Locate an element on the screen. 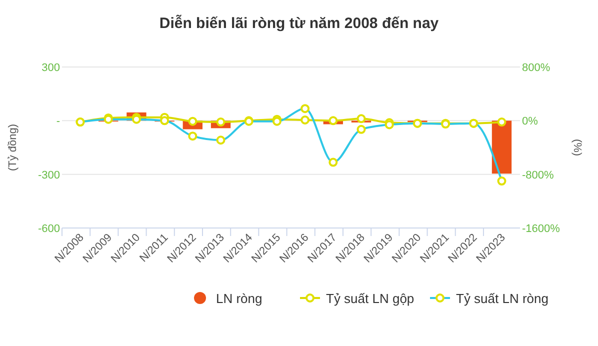  y2-tick-label: 800% is located at coordinates (536, 68).